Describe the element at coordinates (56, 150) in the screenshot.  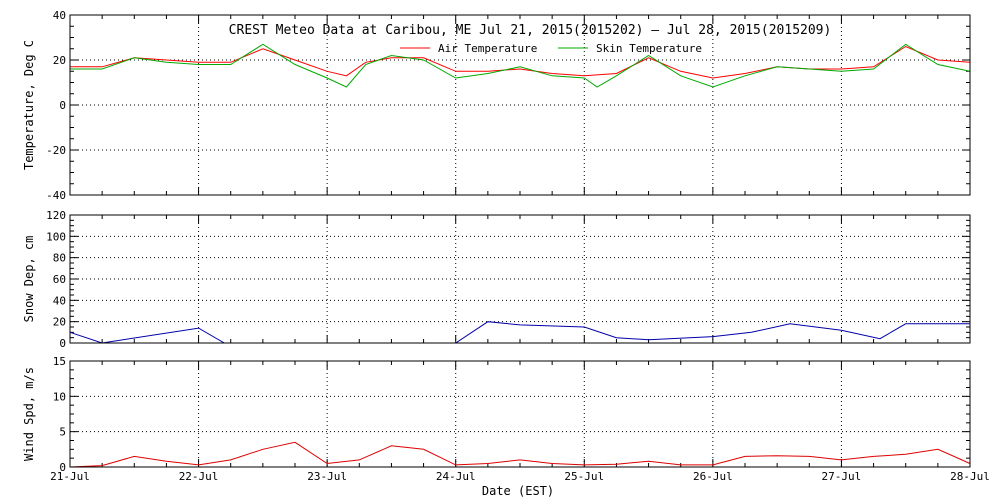
I see `y-tick-label: -20` at that location.